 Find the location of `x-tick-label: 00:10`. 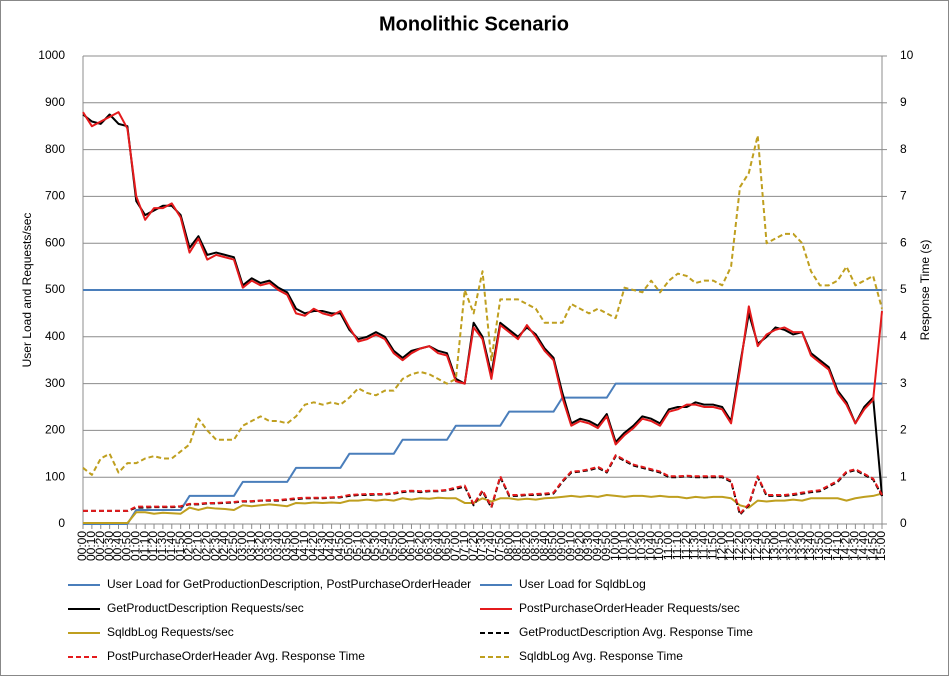

x-tick-label: 00:10 is located at coordinates (91, 546).